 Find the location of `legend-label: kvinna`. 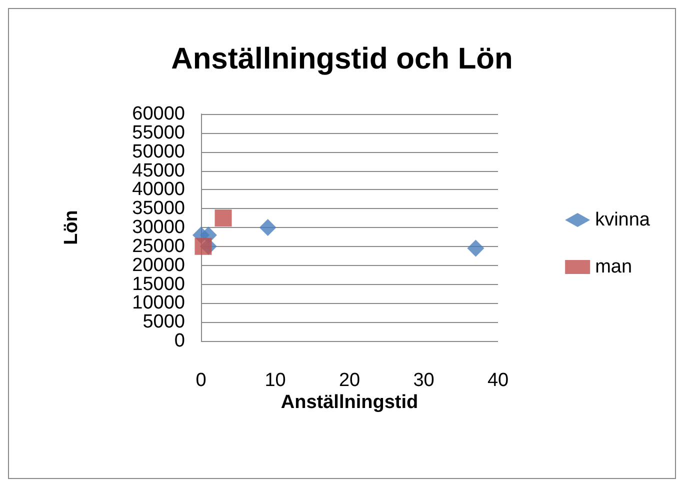

legend-label: kvinna is located at coordinates (622, 220).